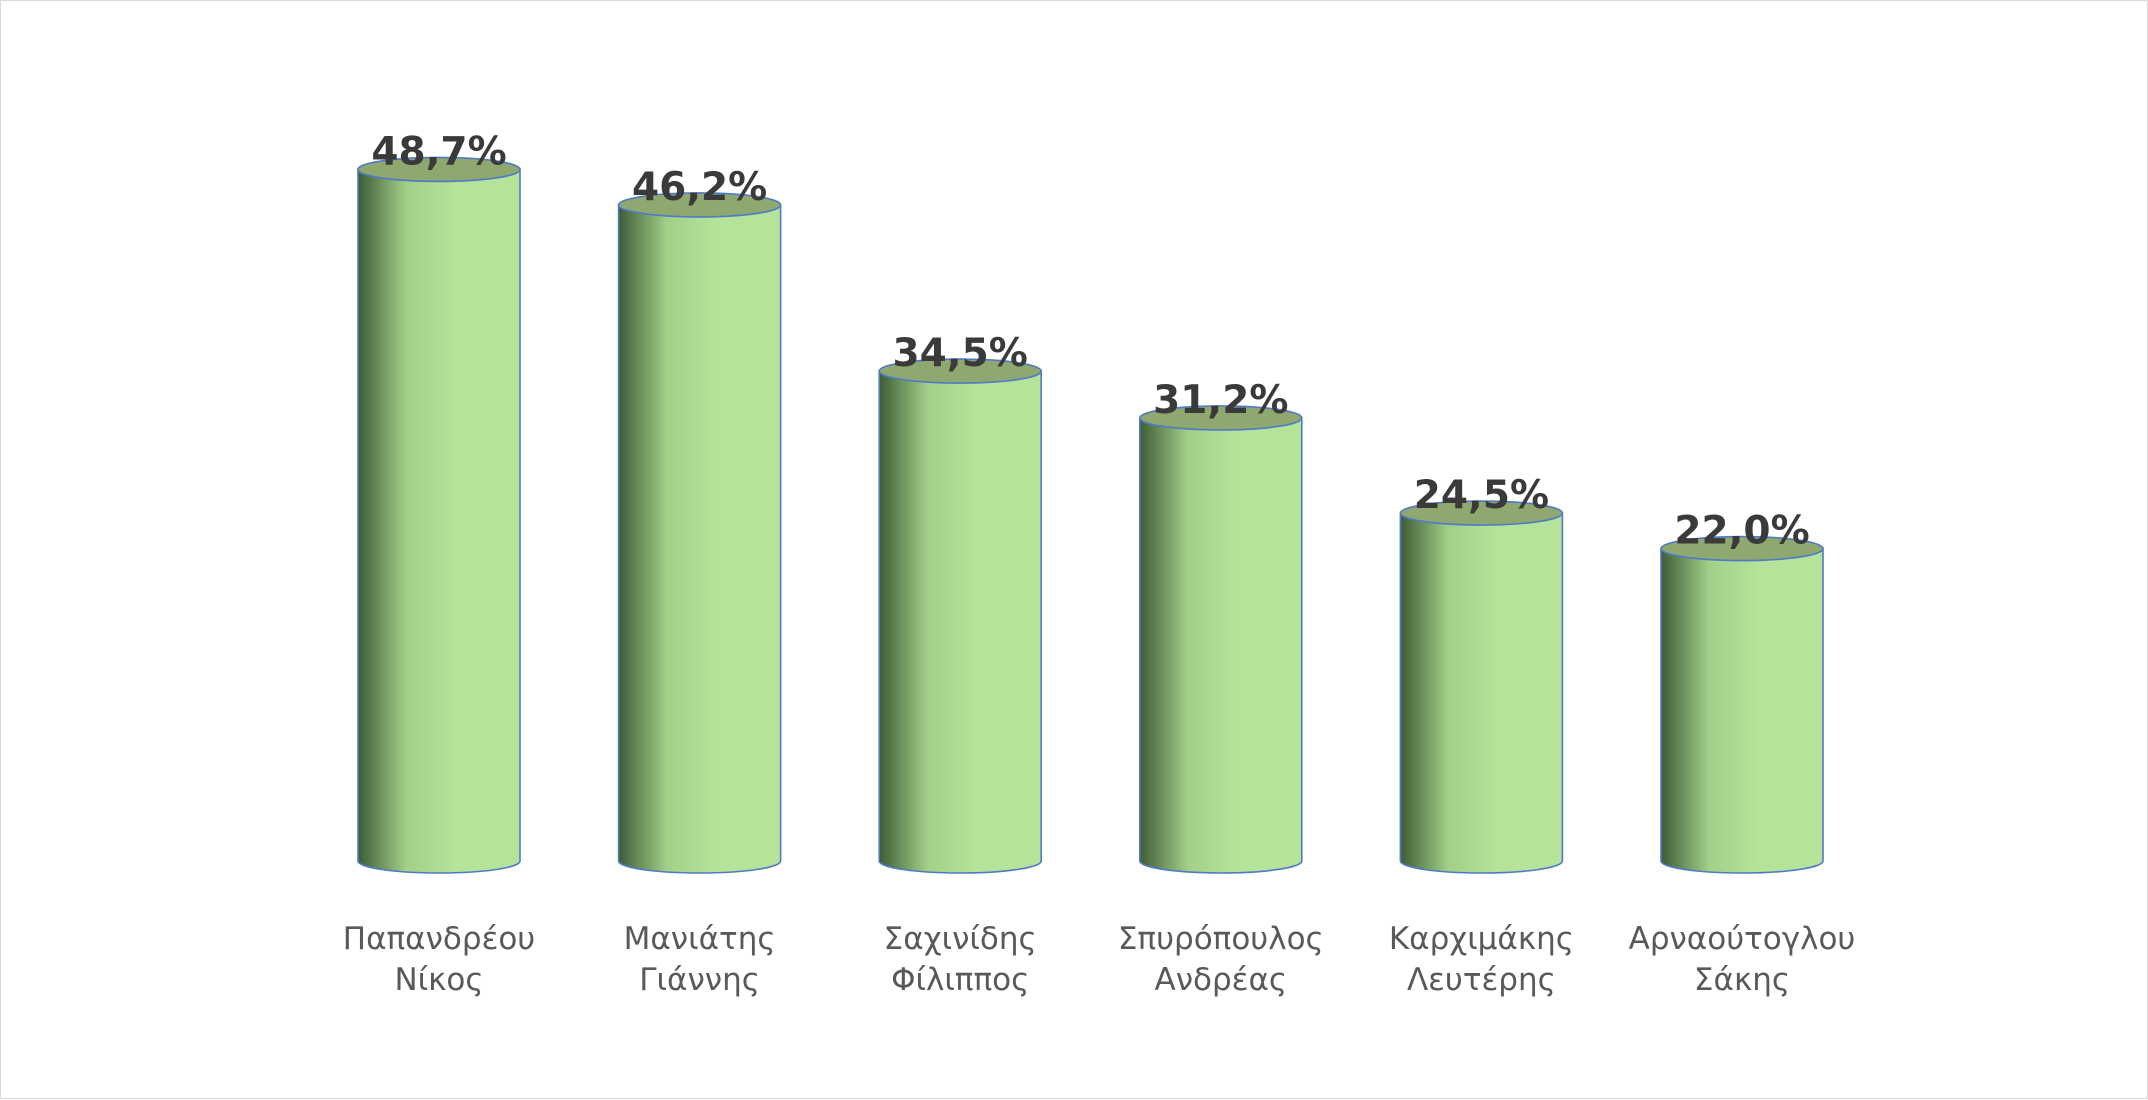  What do you see at coordinates (1481, 939) in the screenshot?
I see `category-label: Καρχιμάκης` at bounding box center [1481, 939].